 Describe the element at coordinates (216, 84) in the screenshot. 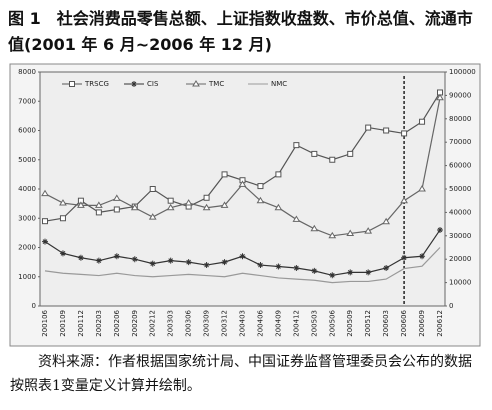

I see `legend-label: TMC` at that location.